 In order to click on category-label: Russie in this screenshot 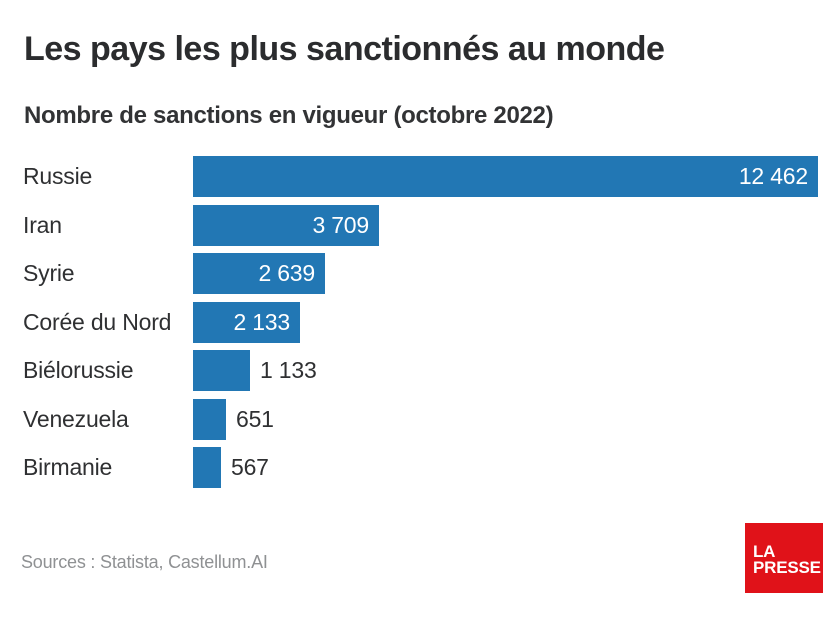, I will do `click(58, 176)`.